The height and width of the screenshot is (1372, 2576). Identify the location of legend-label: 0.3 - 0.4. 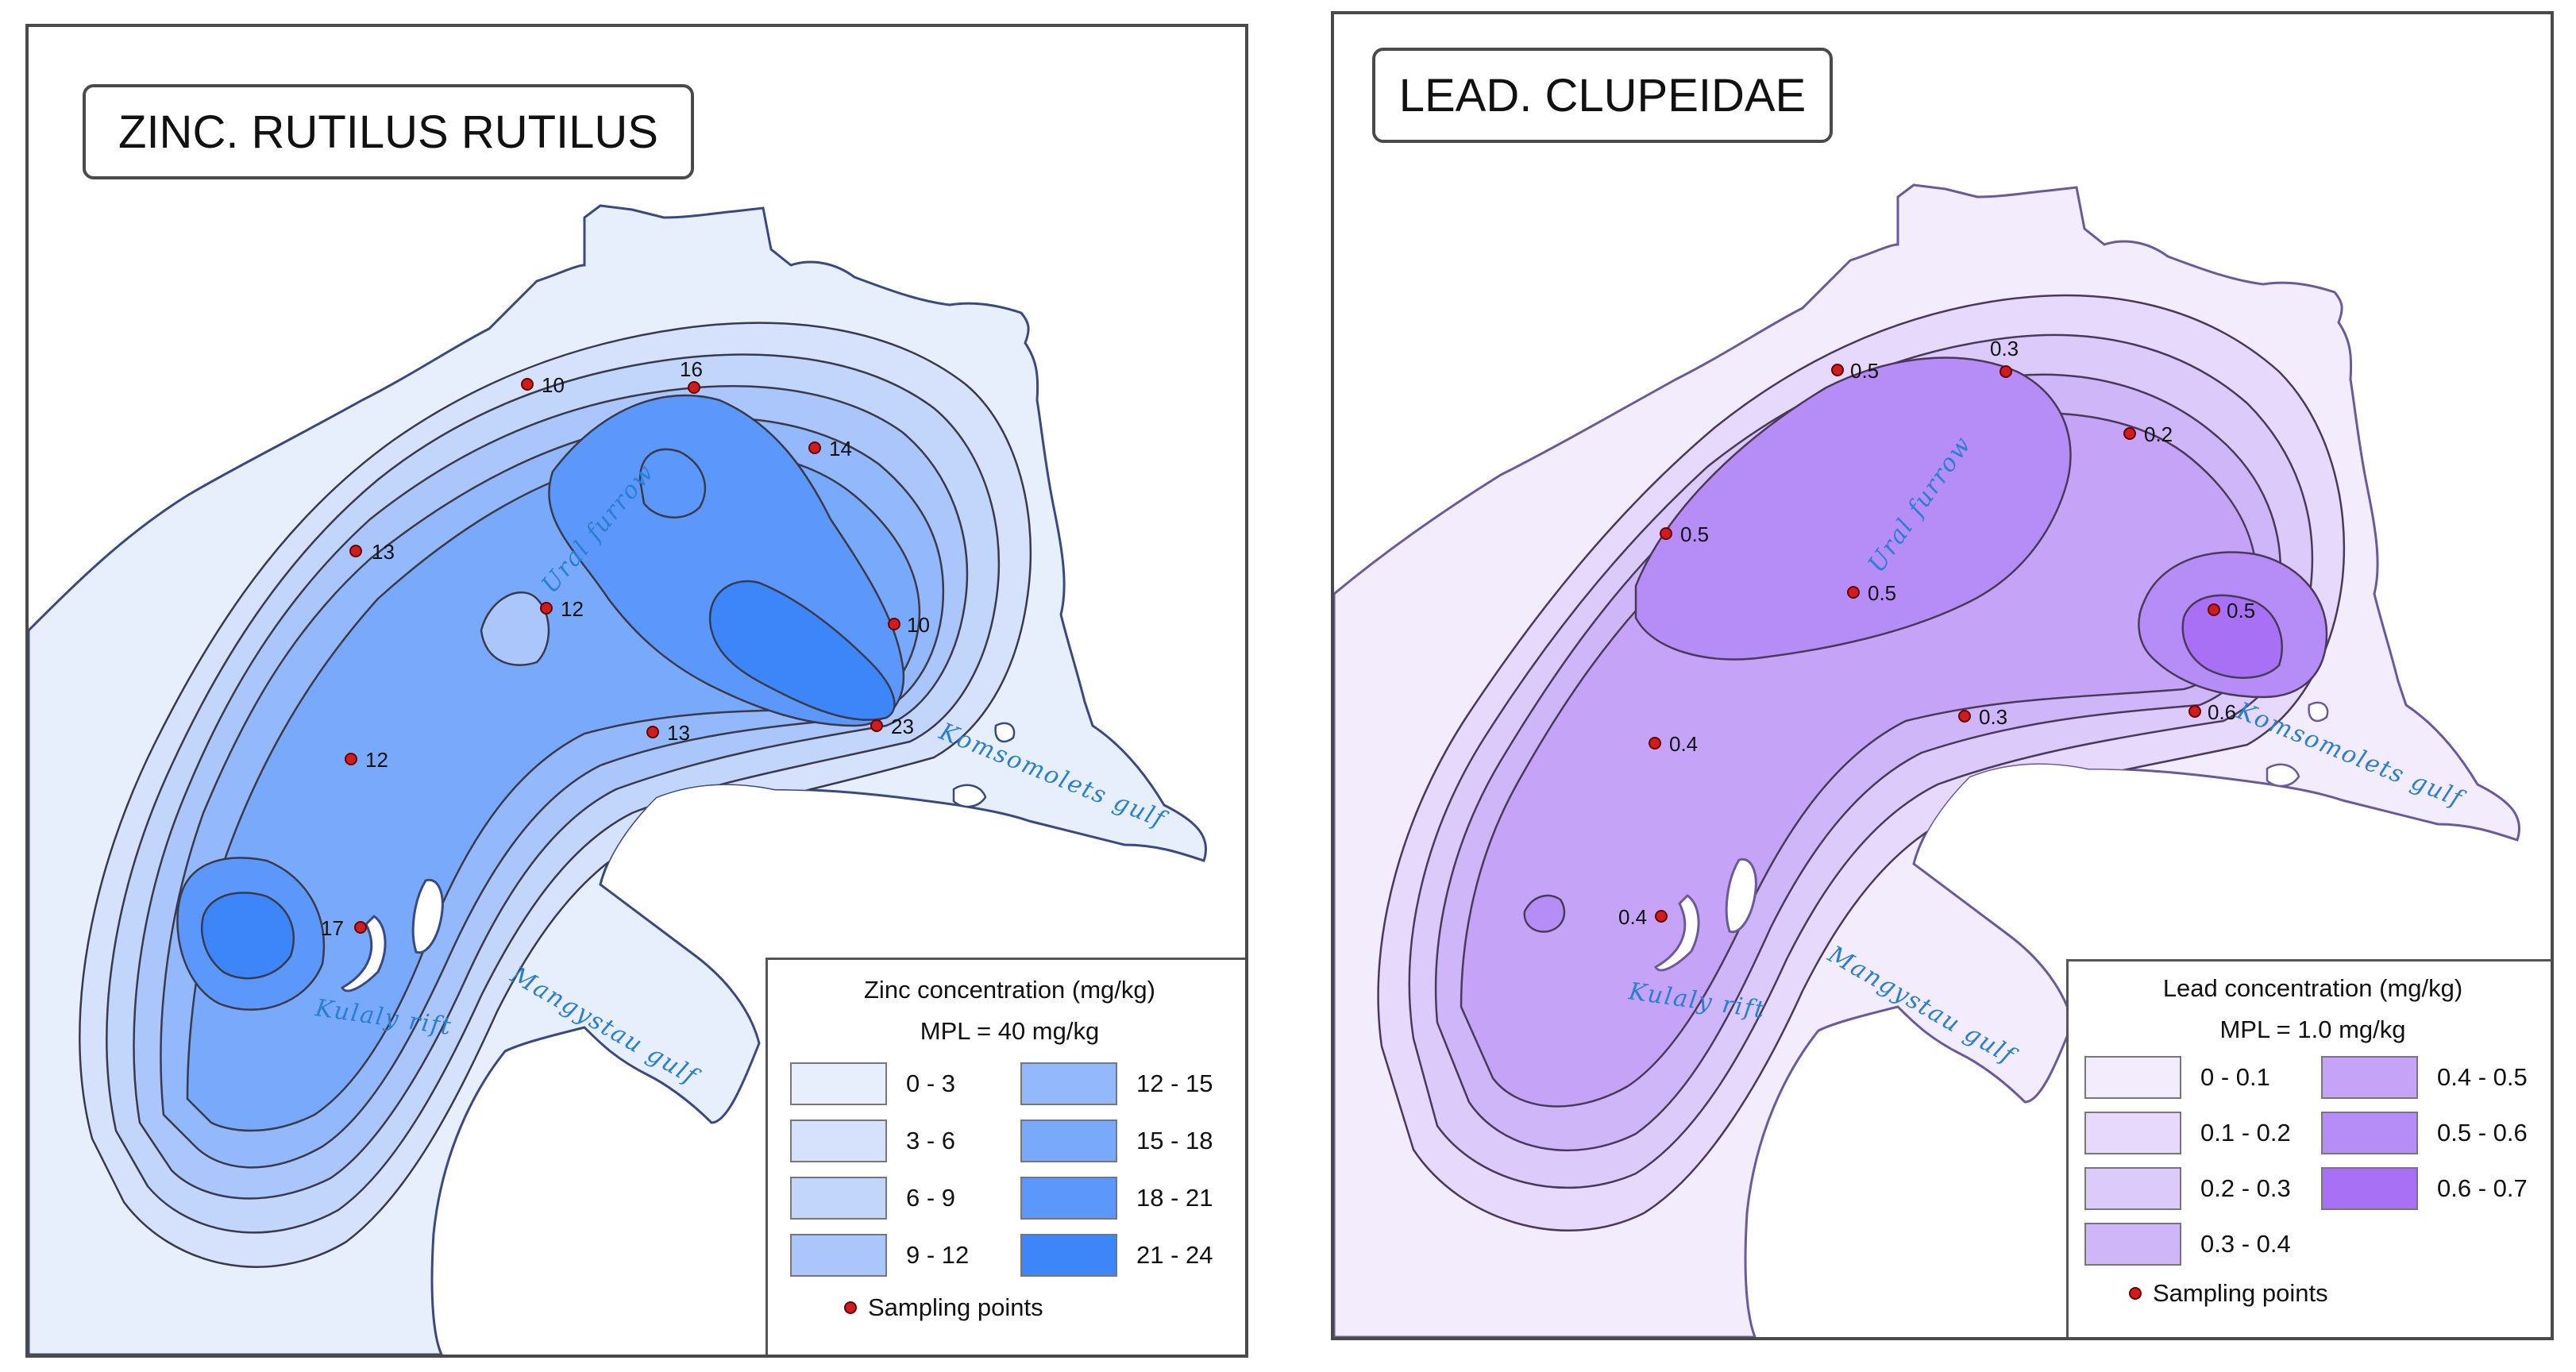
(2245, 1244).